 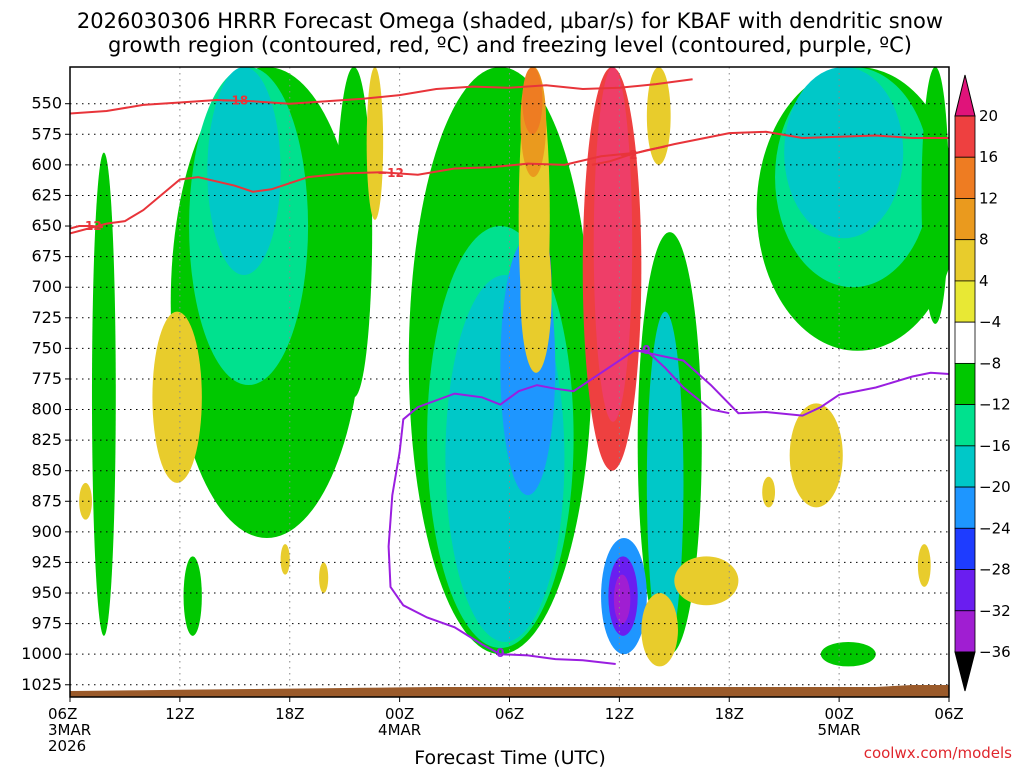 What do you see at coordinates (46, 531) in the screenshot?
I see `y-tick-label-14: 900` at bounding box center [46, 531].